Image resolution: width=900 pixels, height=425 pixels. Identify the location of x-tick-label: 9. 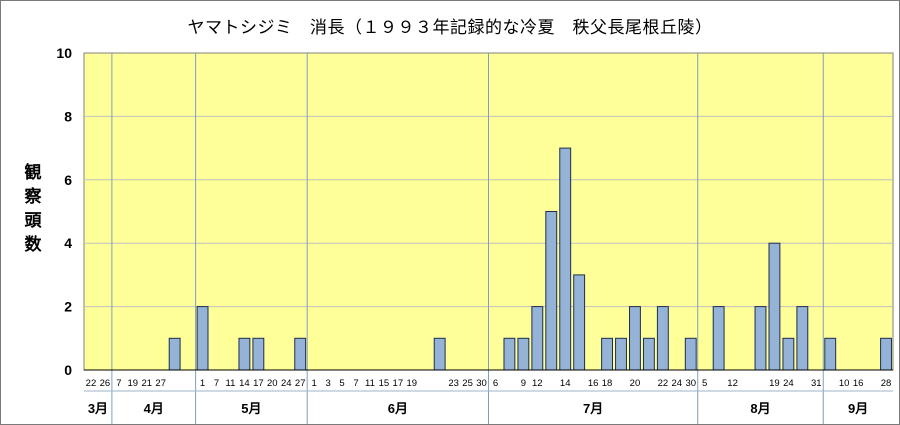
(523, 383).